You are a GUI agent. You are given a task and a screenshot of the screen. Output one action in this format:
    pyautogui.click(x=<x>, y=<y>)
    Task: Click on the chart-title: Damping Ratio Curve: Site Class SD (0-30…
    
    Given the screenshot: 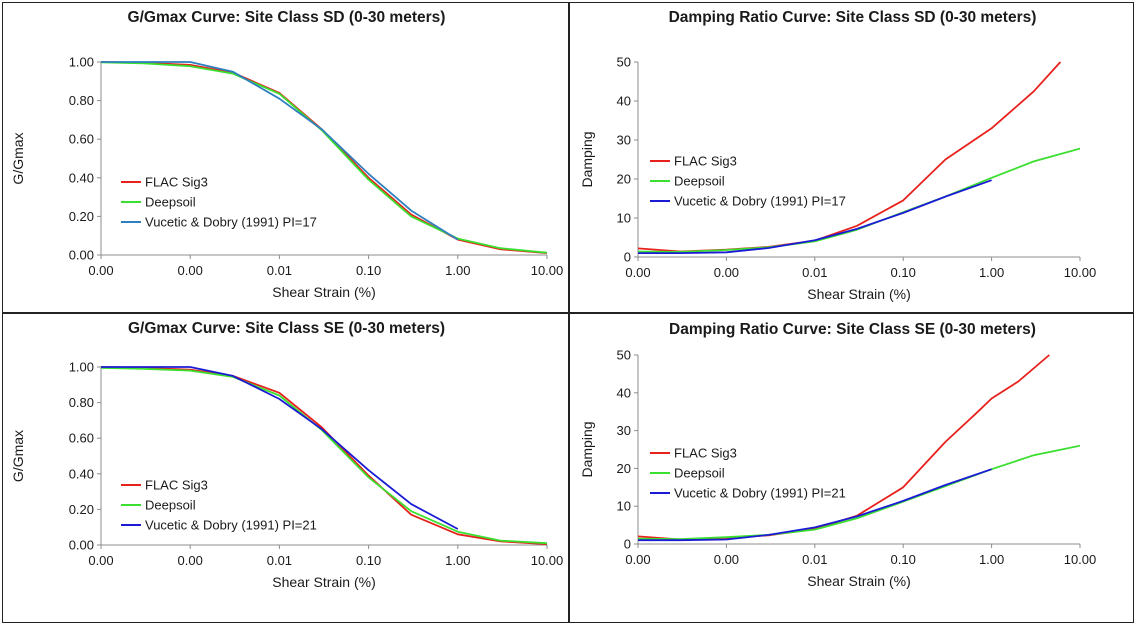 What is the action you would take?
    pyautogui.click(x=853, y=17)
    